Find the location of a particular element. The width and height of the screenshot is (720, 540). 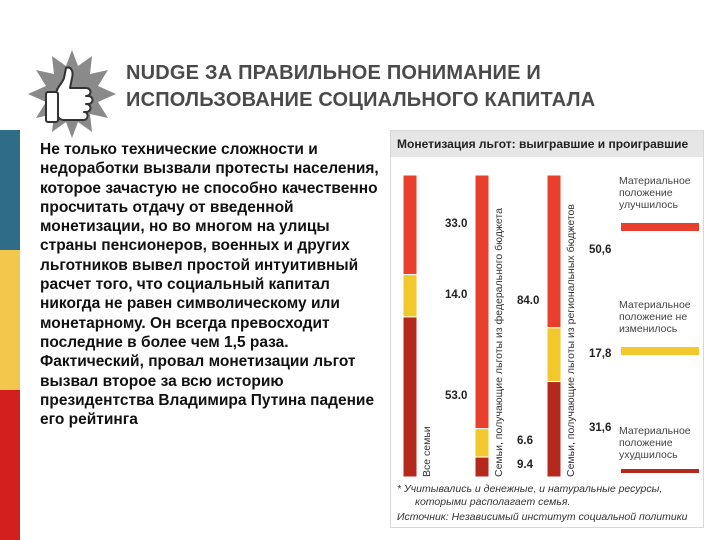

category-label-all-families: Все семьи is located at coordinates (427, 451).